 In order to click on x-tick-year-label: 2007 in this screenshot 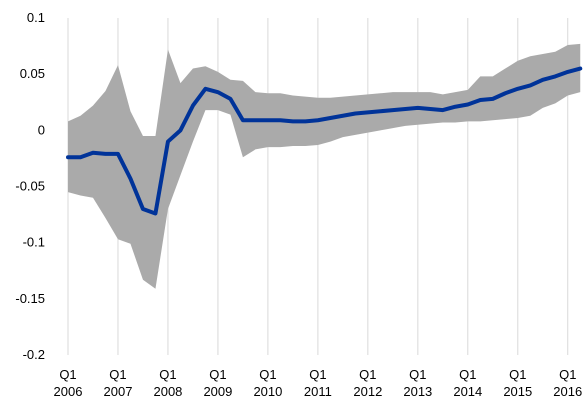, I will do `click(118, 391)`.